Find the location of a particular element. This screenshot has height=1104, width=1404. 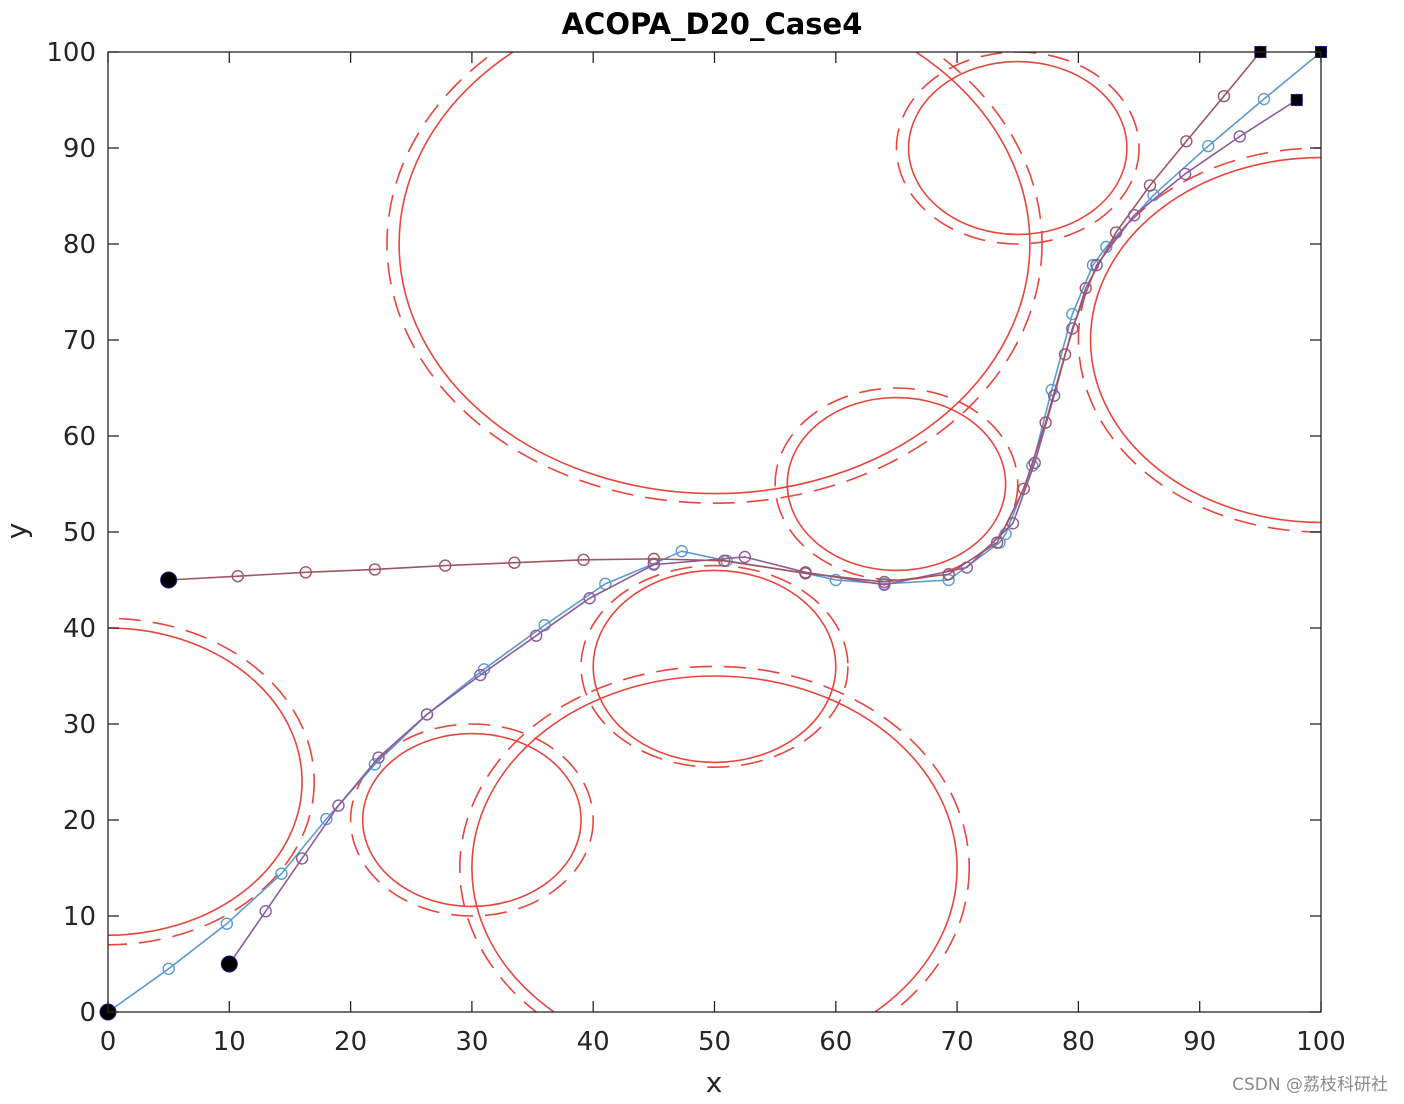

watermark: CSDN @荔枝科研社 is located at coordinates (1310, 1085).